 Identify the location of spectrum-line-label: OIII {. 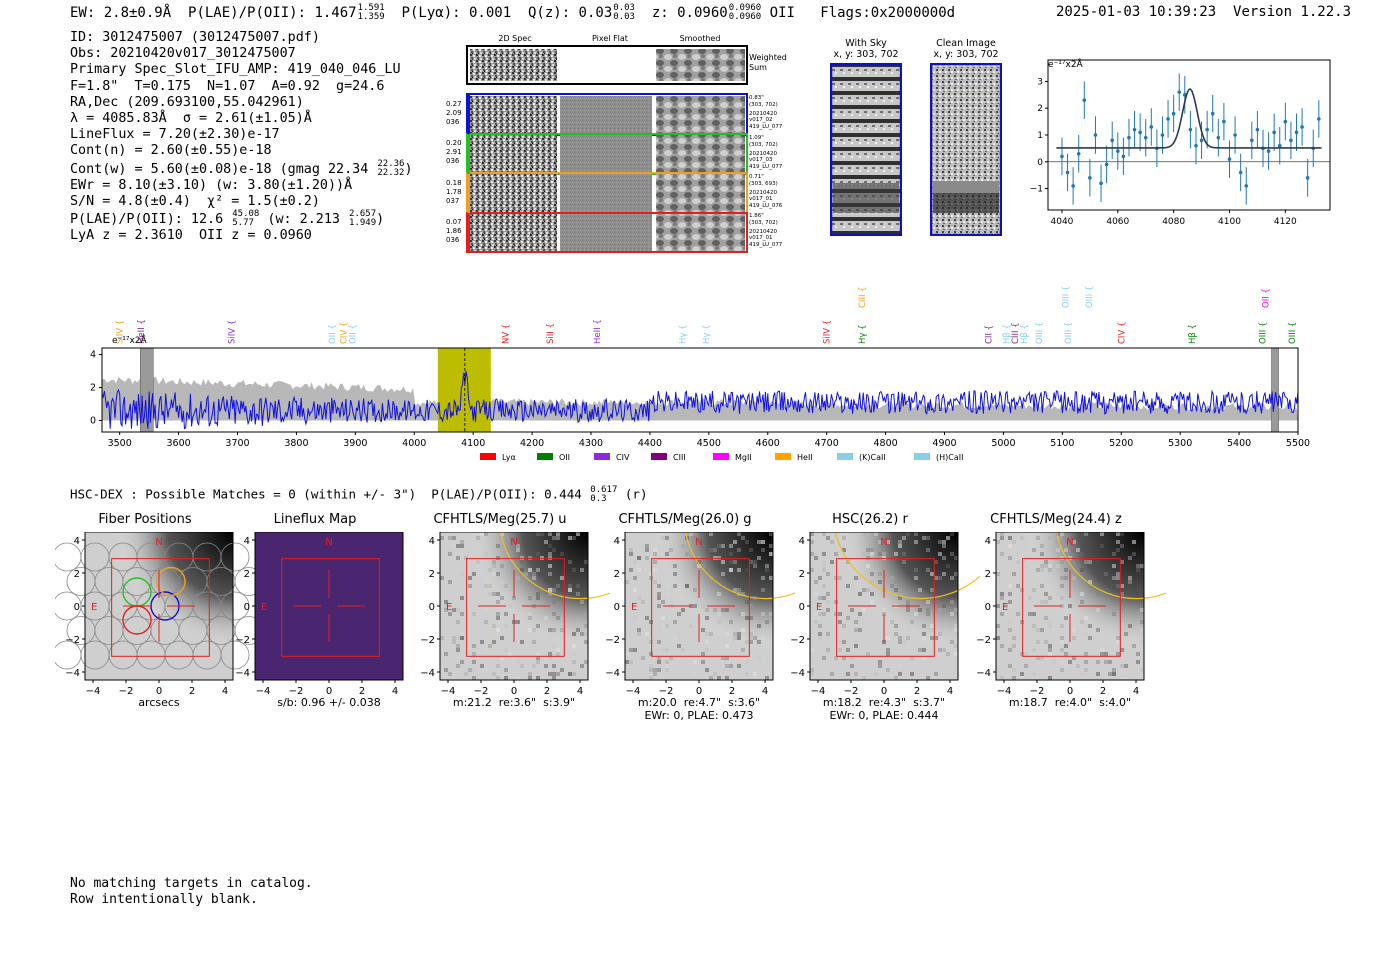
(1293, 333).